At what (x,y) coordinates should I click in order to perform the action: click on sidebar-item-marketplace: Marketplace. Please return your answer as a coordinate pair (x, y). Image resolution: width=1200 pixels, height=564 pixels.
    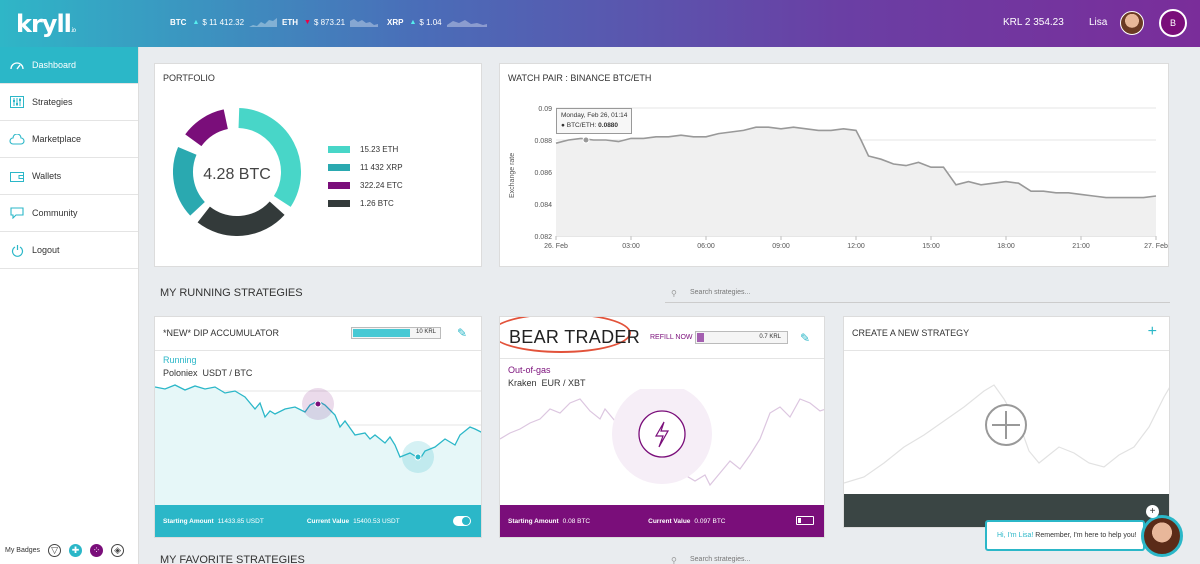
    Looking at the image, I should click on (69, 139).